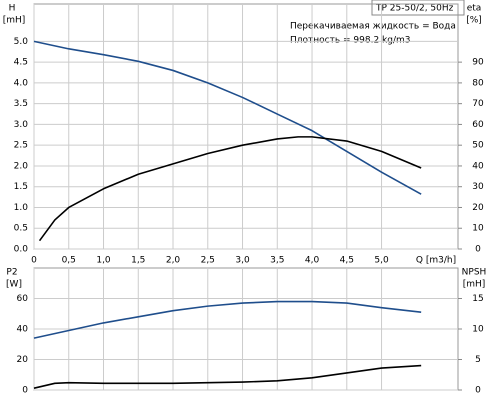 This screenshot has height=400, width=500. Describe the element at coordinates (208, 261) in the screenshot. I see `x-tick-label: 2,5` at that location.